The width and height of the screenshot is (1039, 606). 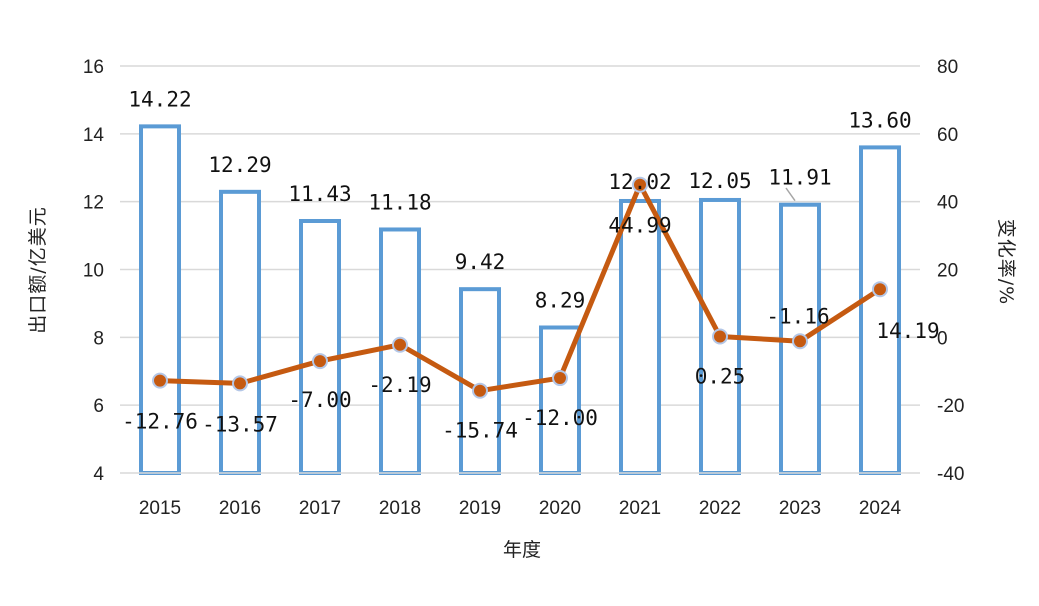 I want to click on line-value-label-2022: 0.25, so click(x=720, y=376).